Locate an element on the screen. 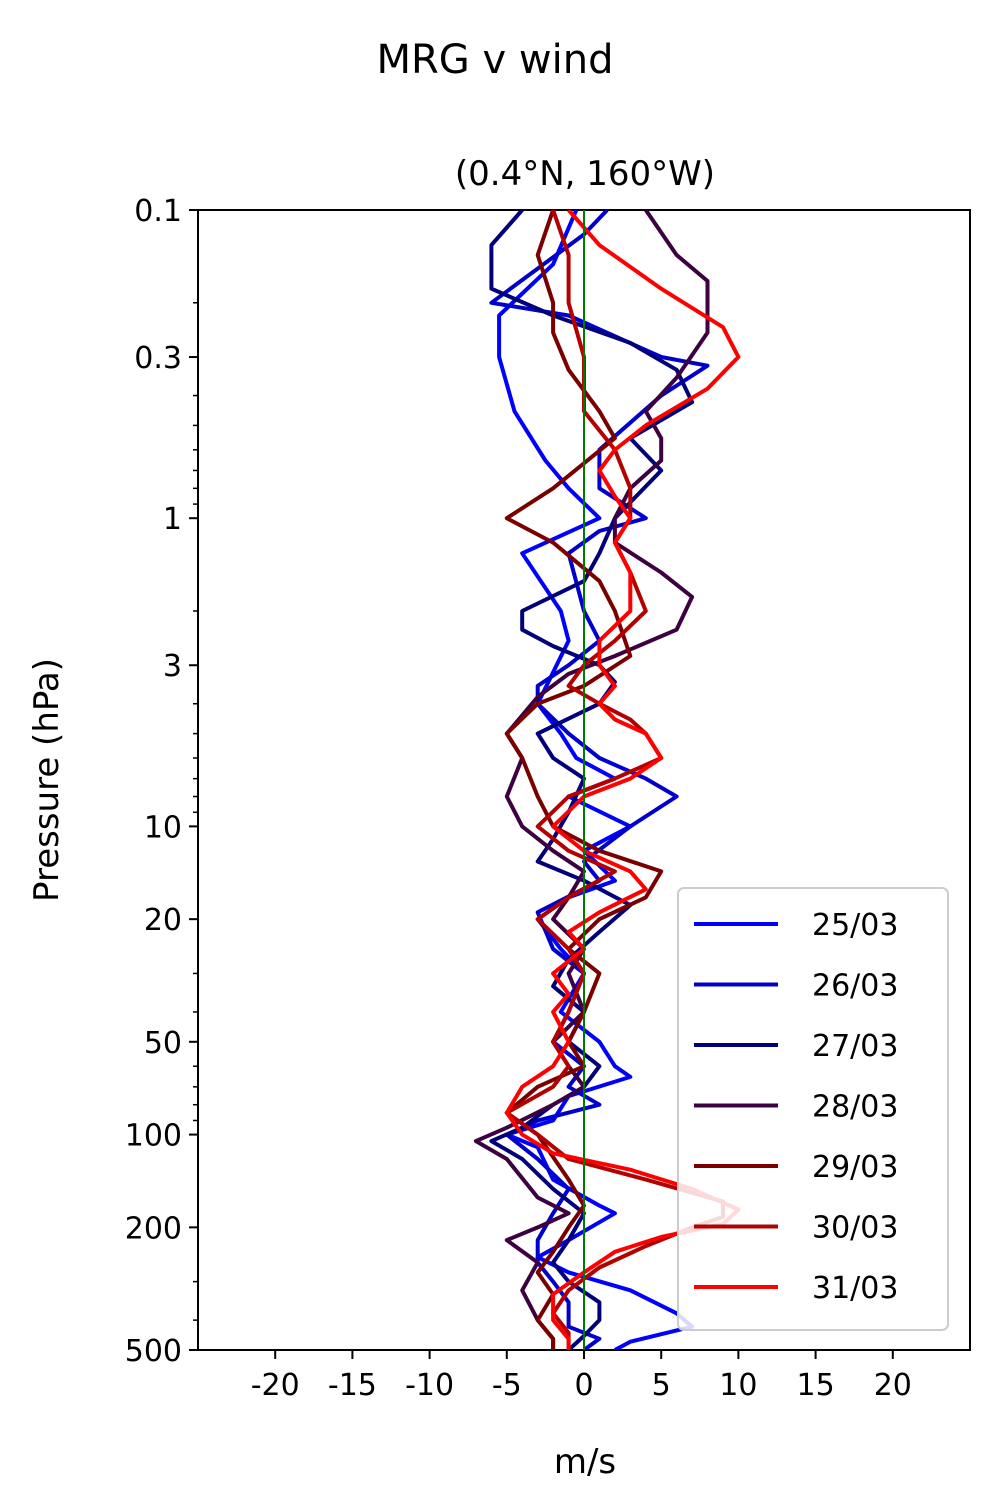  y-tick-label: 50 is located at coordinates (163, 1043).